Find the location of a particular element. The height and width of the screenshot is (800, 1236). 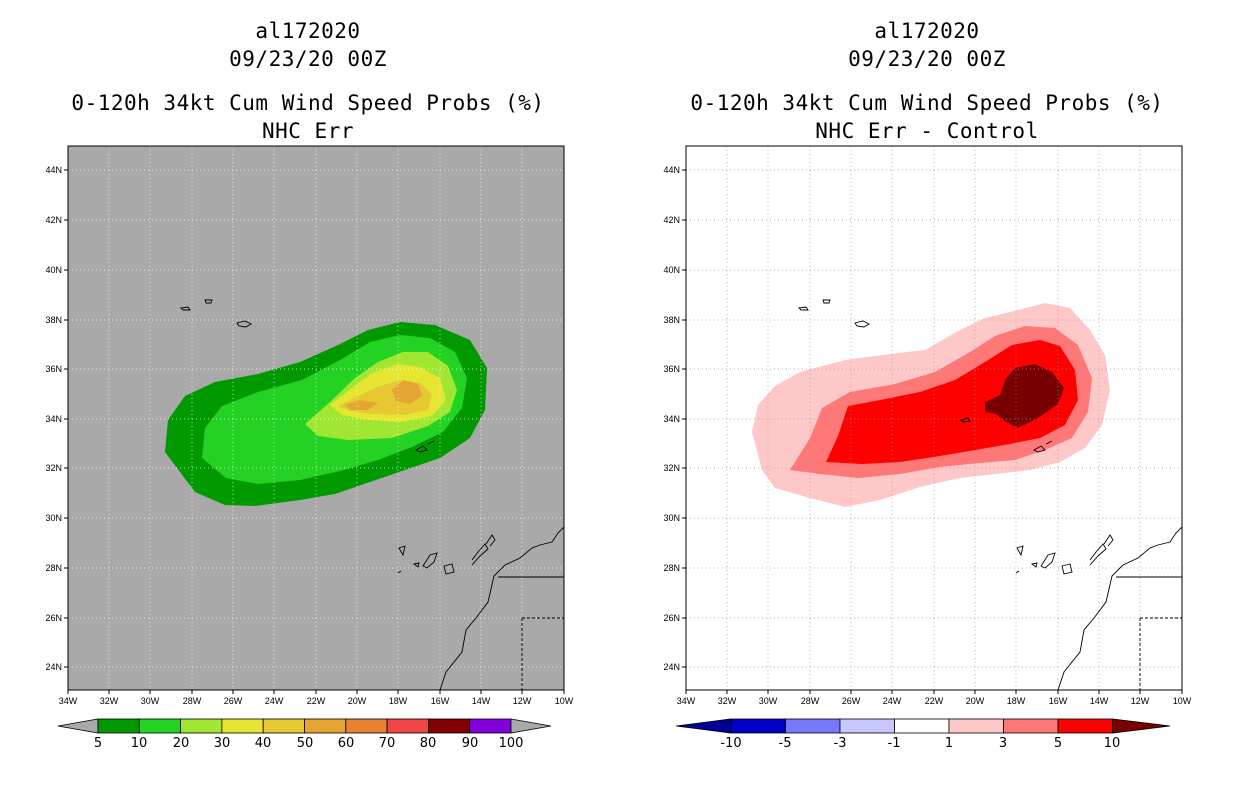

left-cb-label: 70 is located at coordinates (387, 743).